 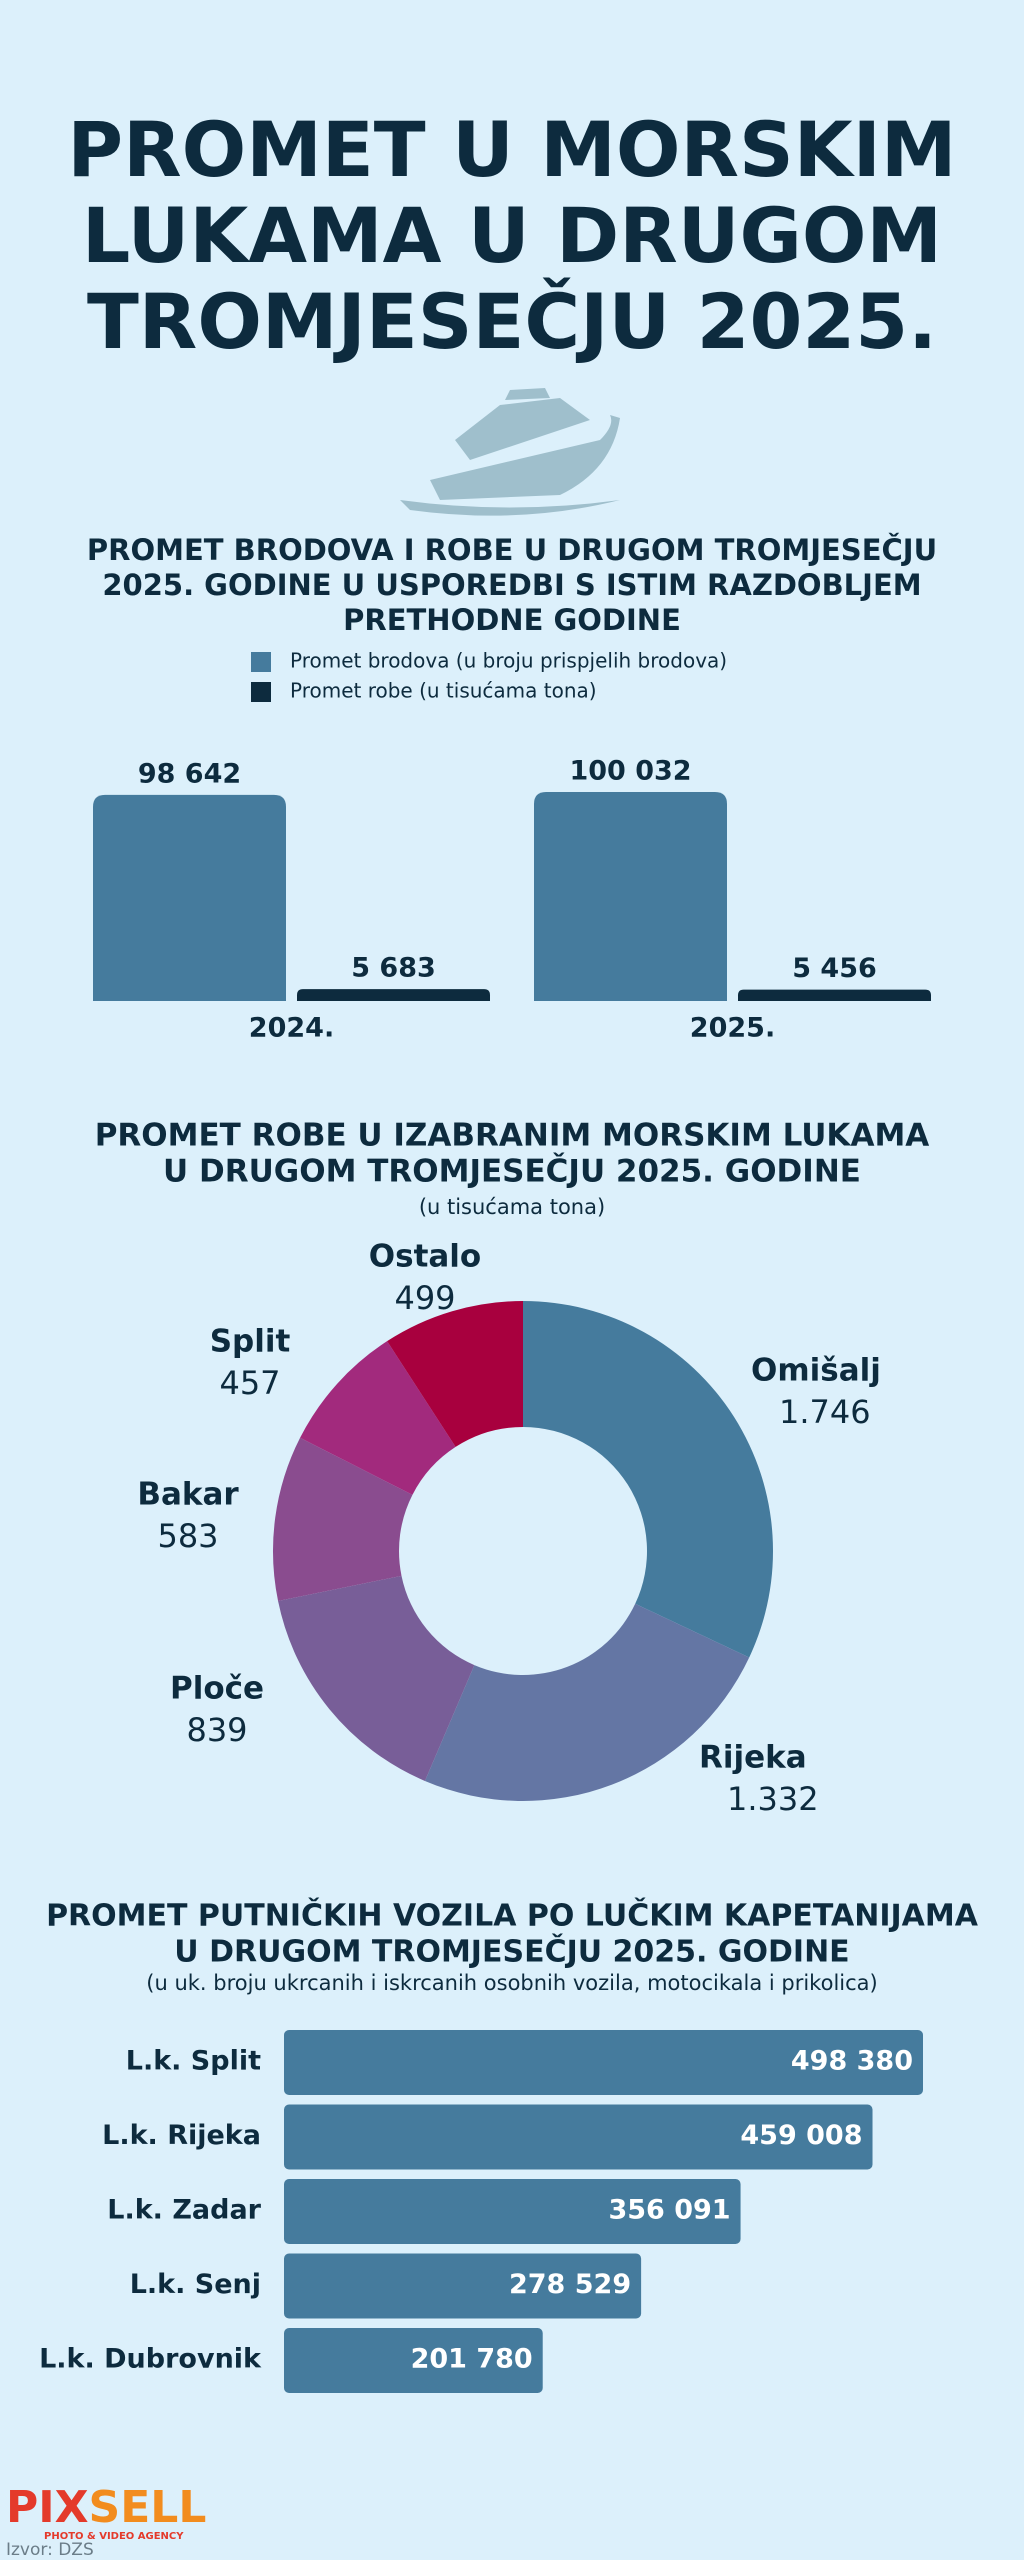 I want to click on y-tick-label: L.k. Split, so click(x=193, y=2061).